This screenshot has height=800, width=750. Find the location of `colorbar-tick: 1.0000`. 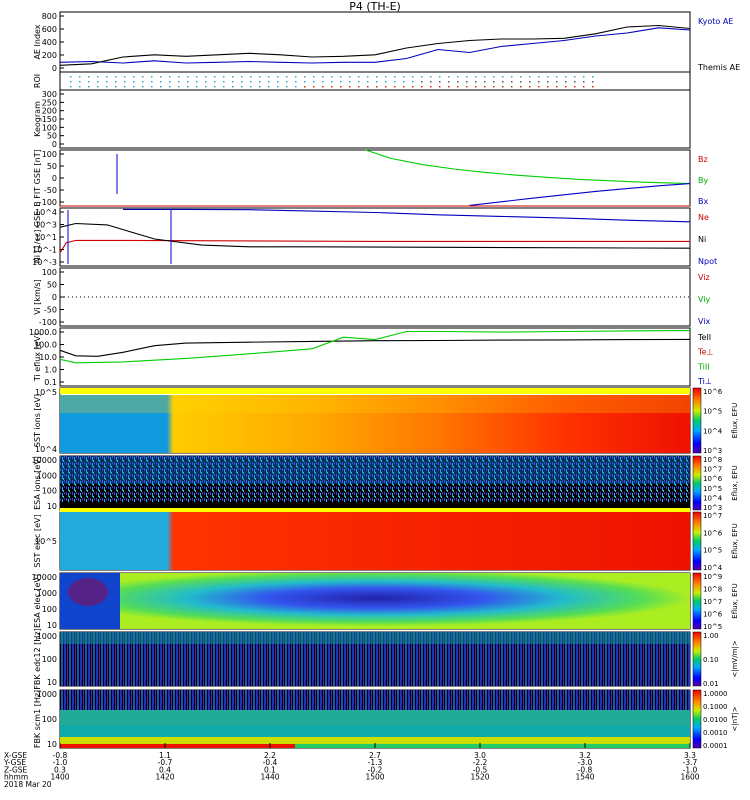

colorbar-tick: 1.0000 is located at coordinates (715, 694).